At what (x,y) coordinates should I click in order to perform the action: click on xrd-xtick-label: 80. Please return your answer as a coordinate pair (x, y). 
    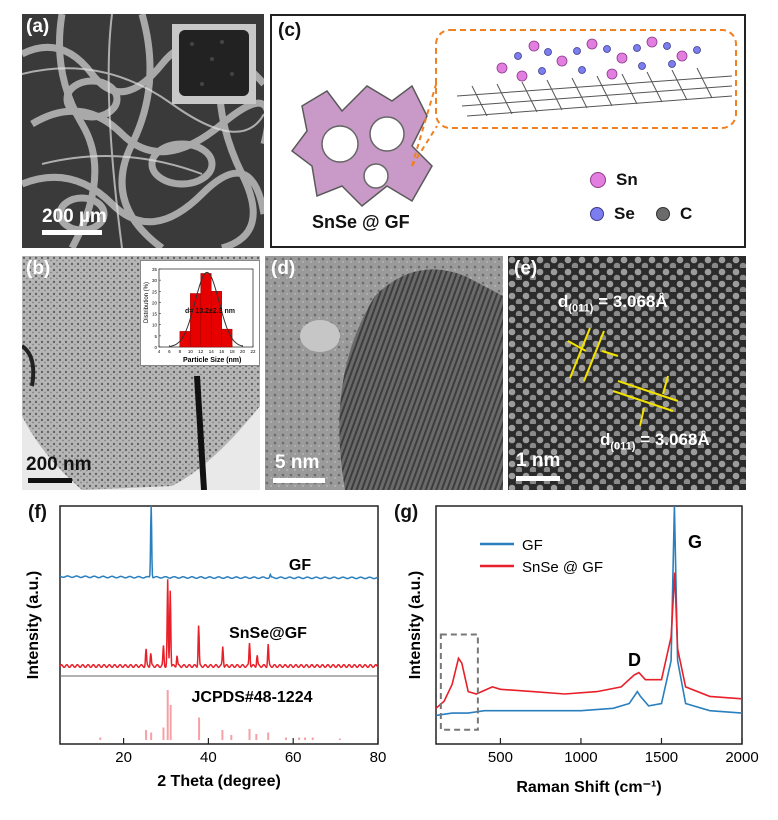
    Looking at the image, I should click on (378, 757).